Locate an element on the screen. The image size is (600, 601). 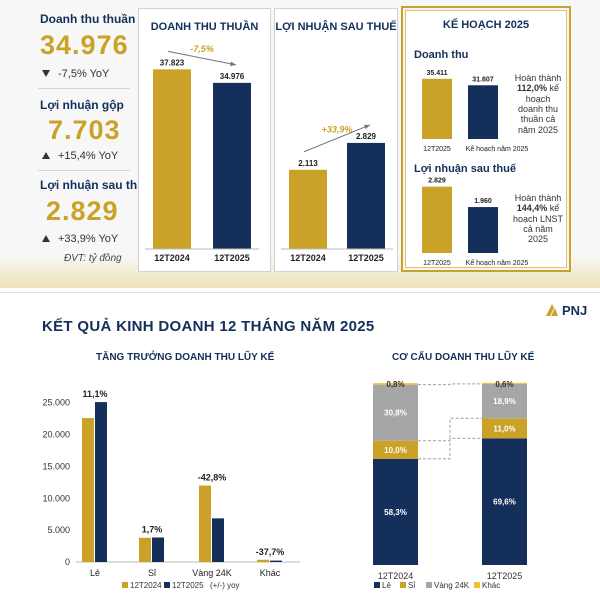
revenue-chart: 37.823 12T2024 34.976 12T2025 -7,5% is located at coordinates (202, 153).